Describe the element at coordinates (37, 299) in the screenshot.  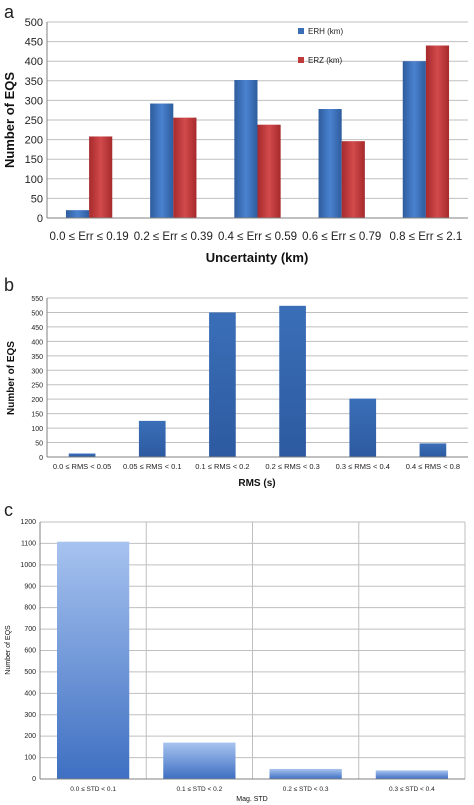
I see `y-tick-label: 550` at that location.